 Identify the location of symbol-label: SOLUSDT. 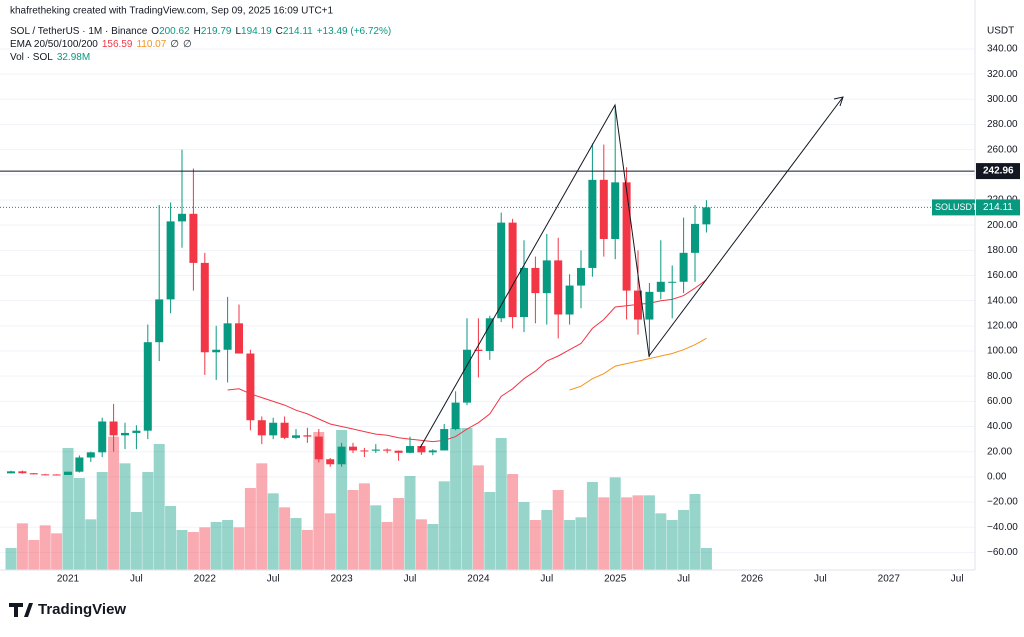
(956, 207).